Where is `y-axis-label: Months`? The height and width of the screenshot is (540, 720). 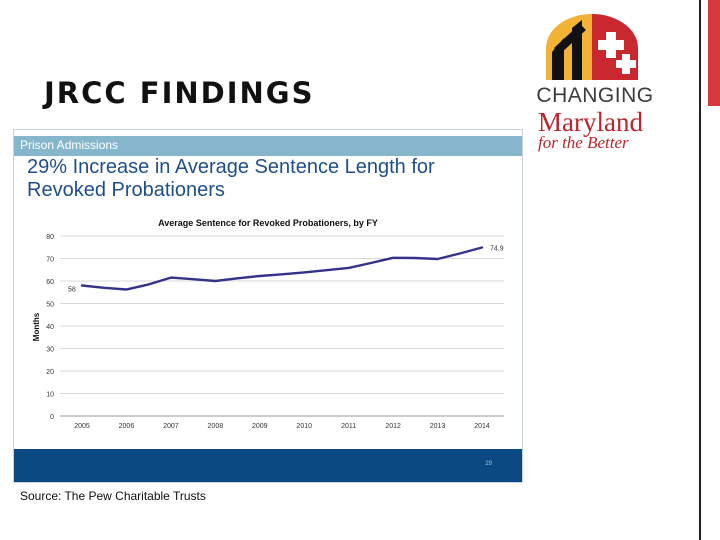 y-axis-label: Months is located at coordinates (36, 326).